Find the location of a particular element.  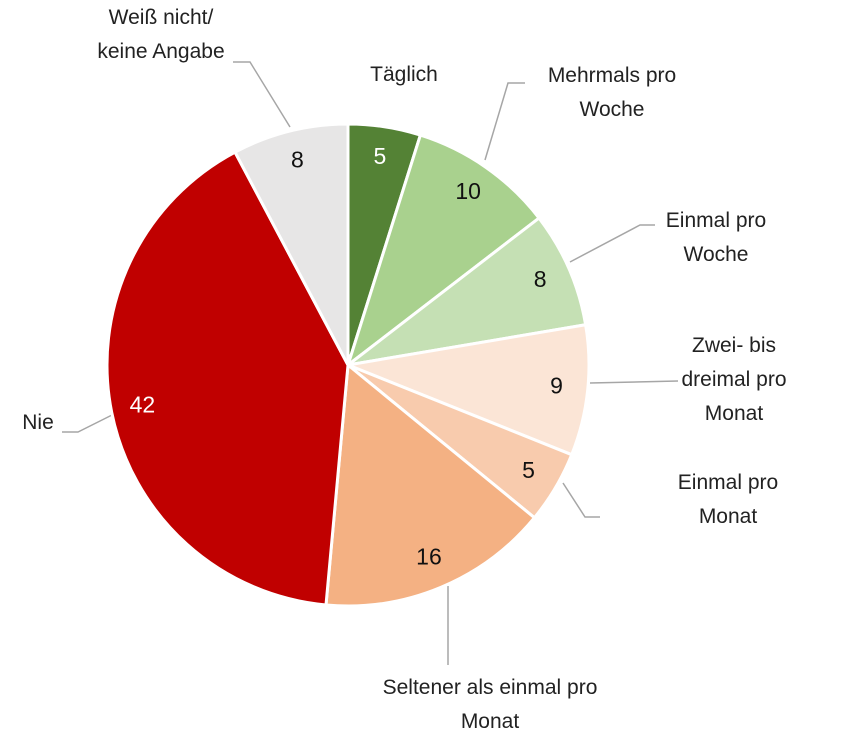

value-label: 42 is located at coordinates (143, 404).